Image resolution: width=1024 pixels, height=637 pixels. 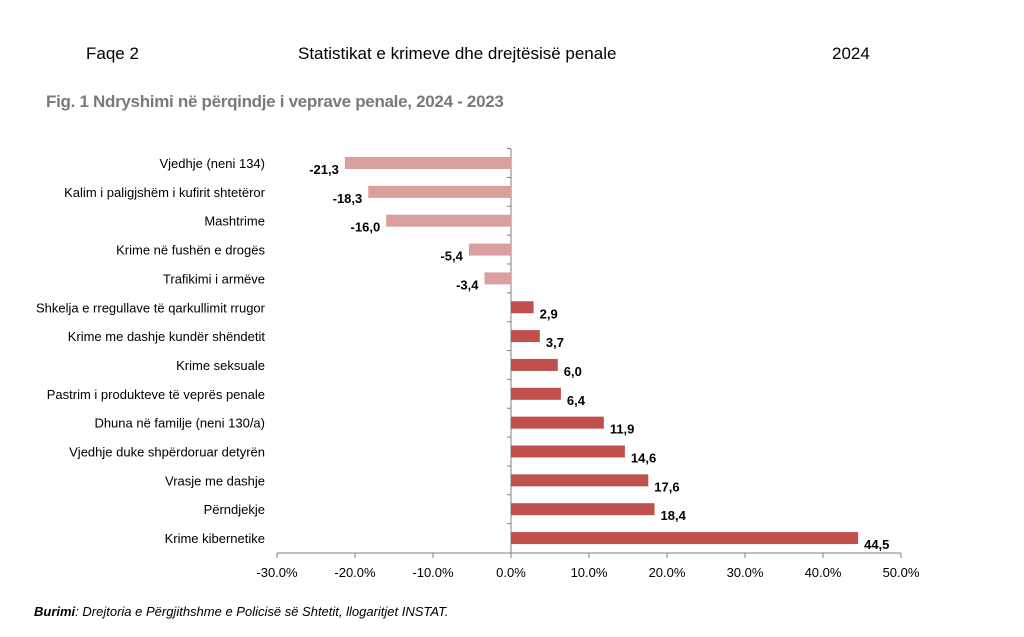 What do you see at coordinates (355, 572) in the screenshot?
I see `x-tick-label: -20.0%` at bounding box center [355, 572].